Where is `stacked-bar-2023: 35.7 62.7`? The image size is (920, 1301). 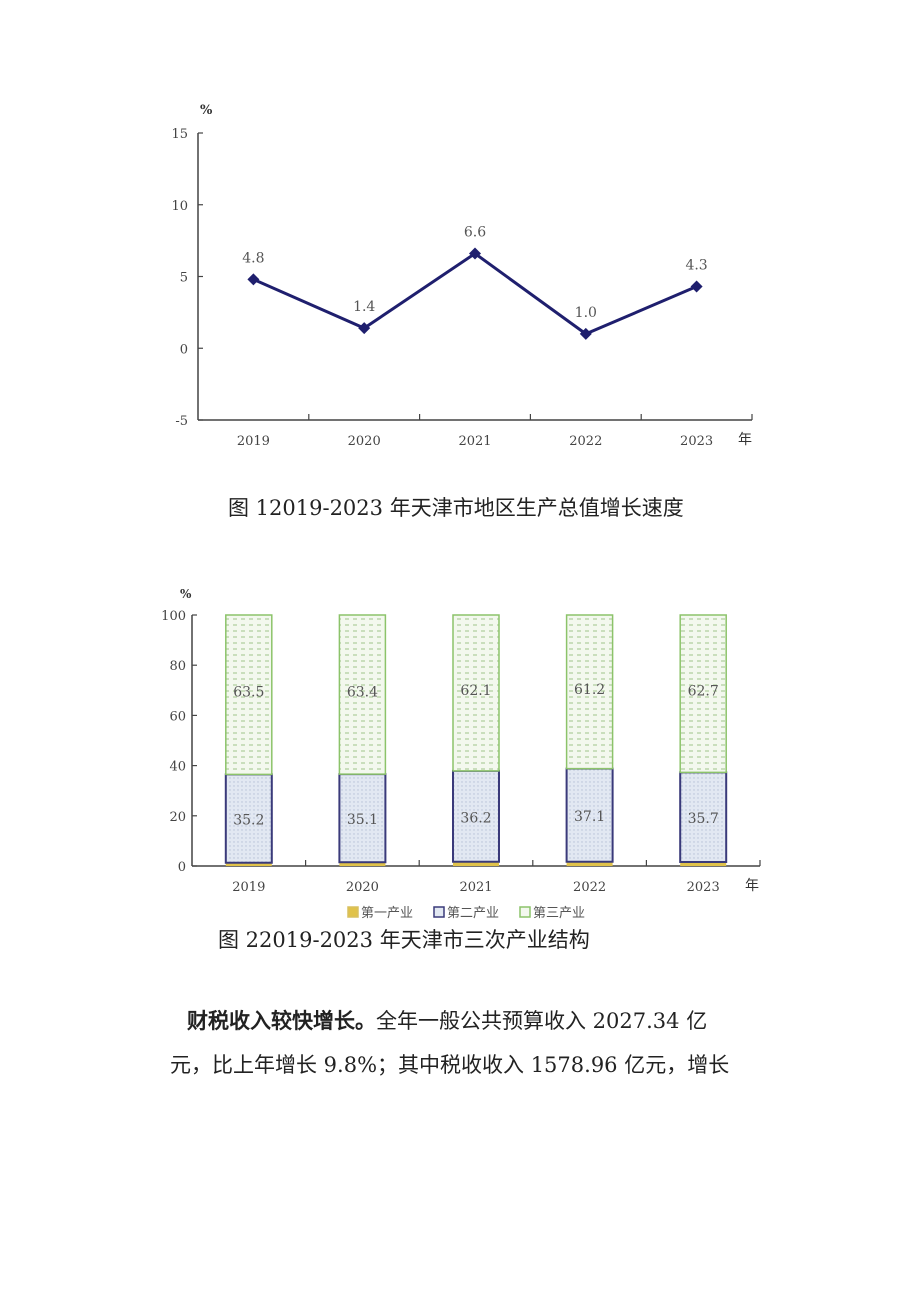 stacked-bar-2023: 35.7 62.7 is located at coordinates (703, 740).